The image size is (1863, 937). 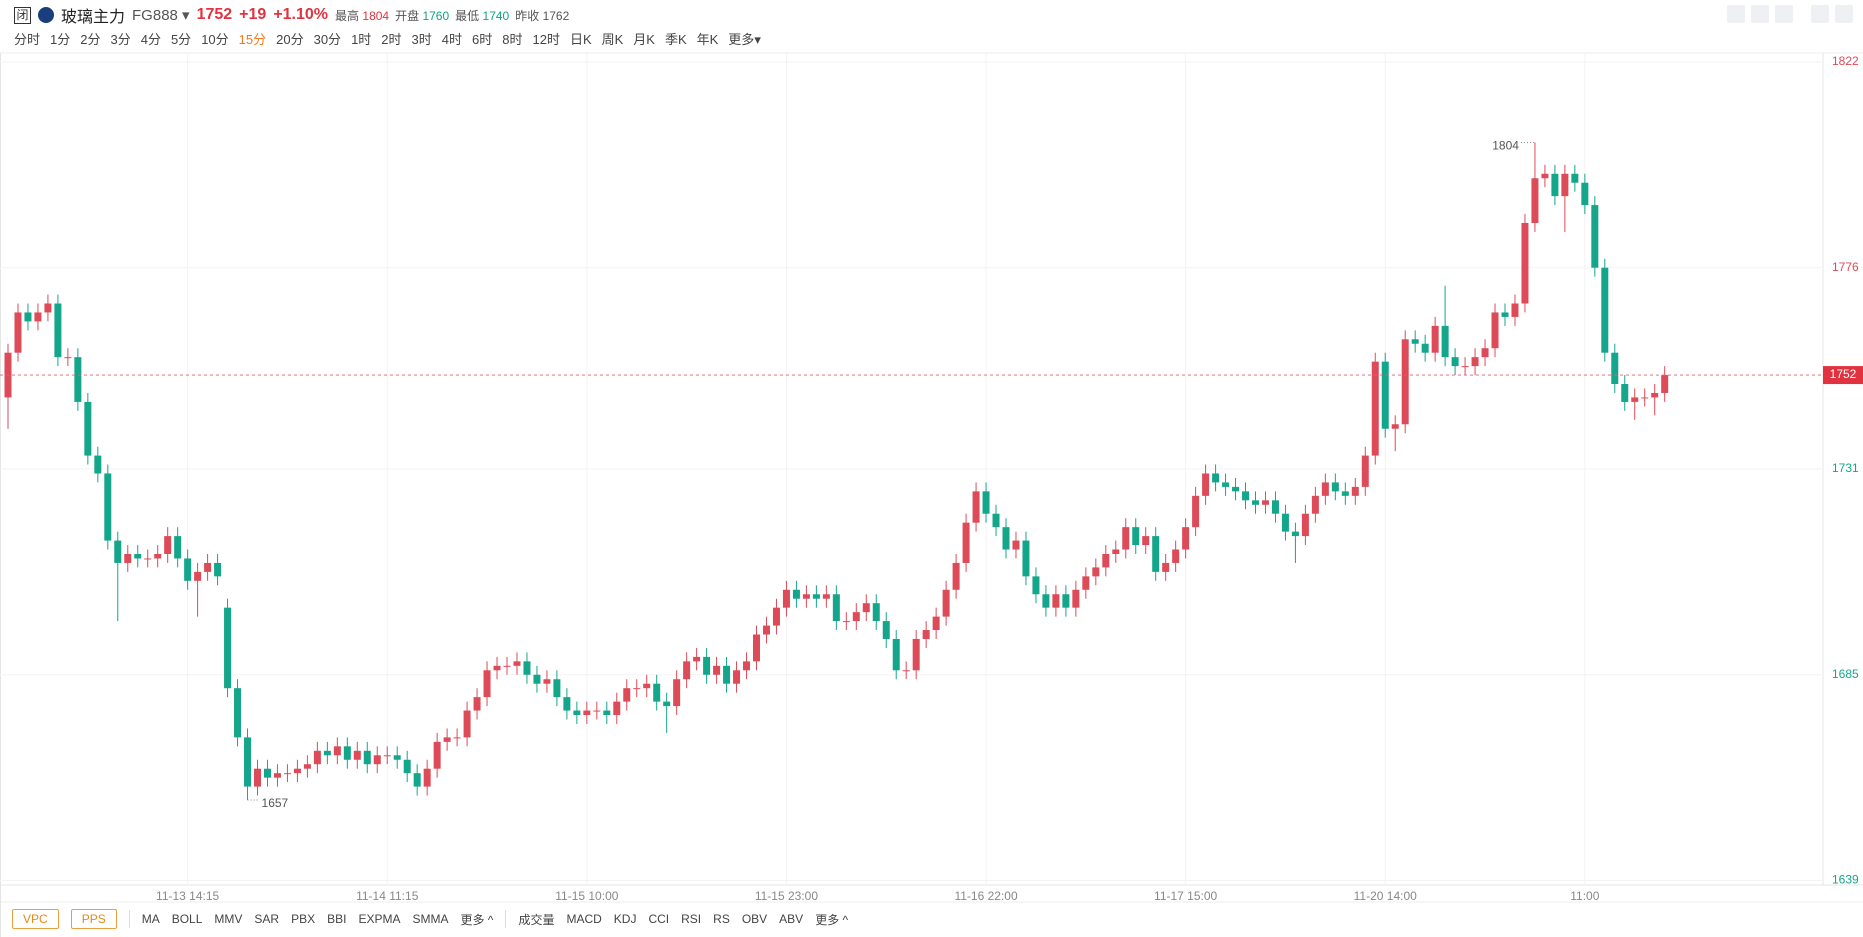 What do you see at coordinates (644, 39) in the screenshot?
I see `period-tab: 月K` at bounding box center [644, 39].